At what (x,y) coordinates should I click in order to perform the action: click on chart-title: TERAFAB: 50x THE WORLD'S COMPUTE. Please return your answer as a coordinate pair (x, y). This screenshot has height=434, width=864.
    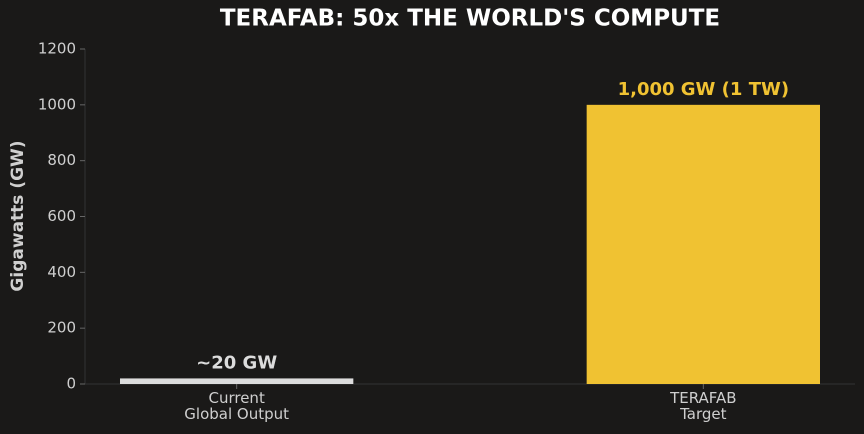
    Looking at the image, I should click on (470, 19).